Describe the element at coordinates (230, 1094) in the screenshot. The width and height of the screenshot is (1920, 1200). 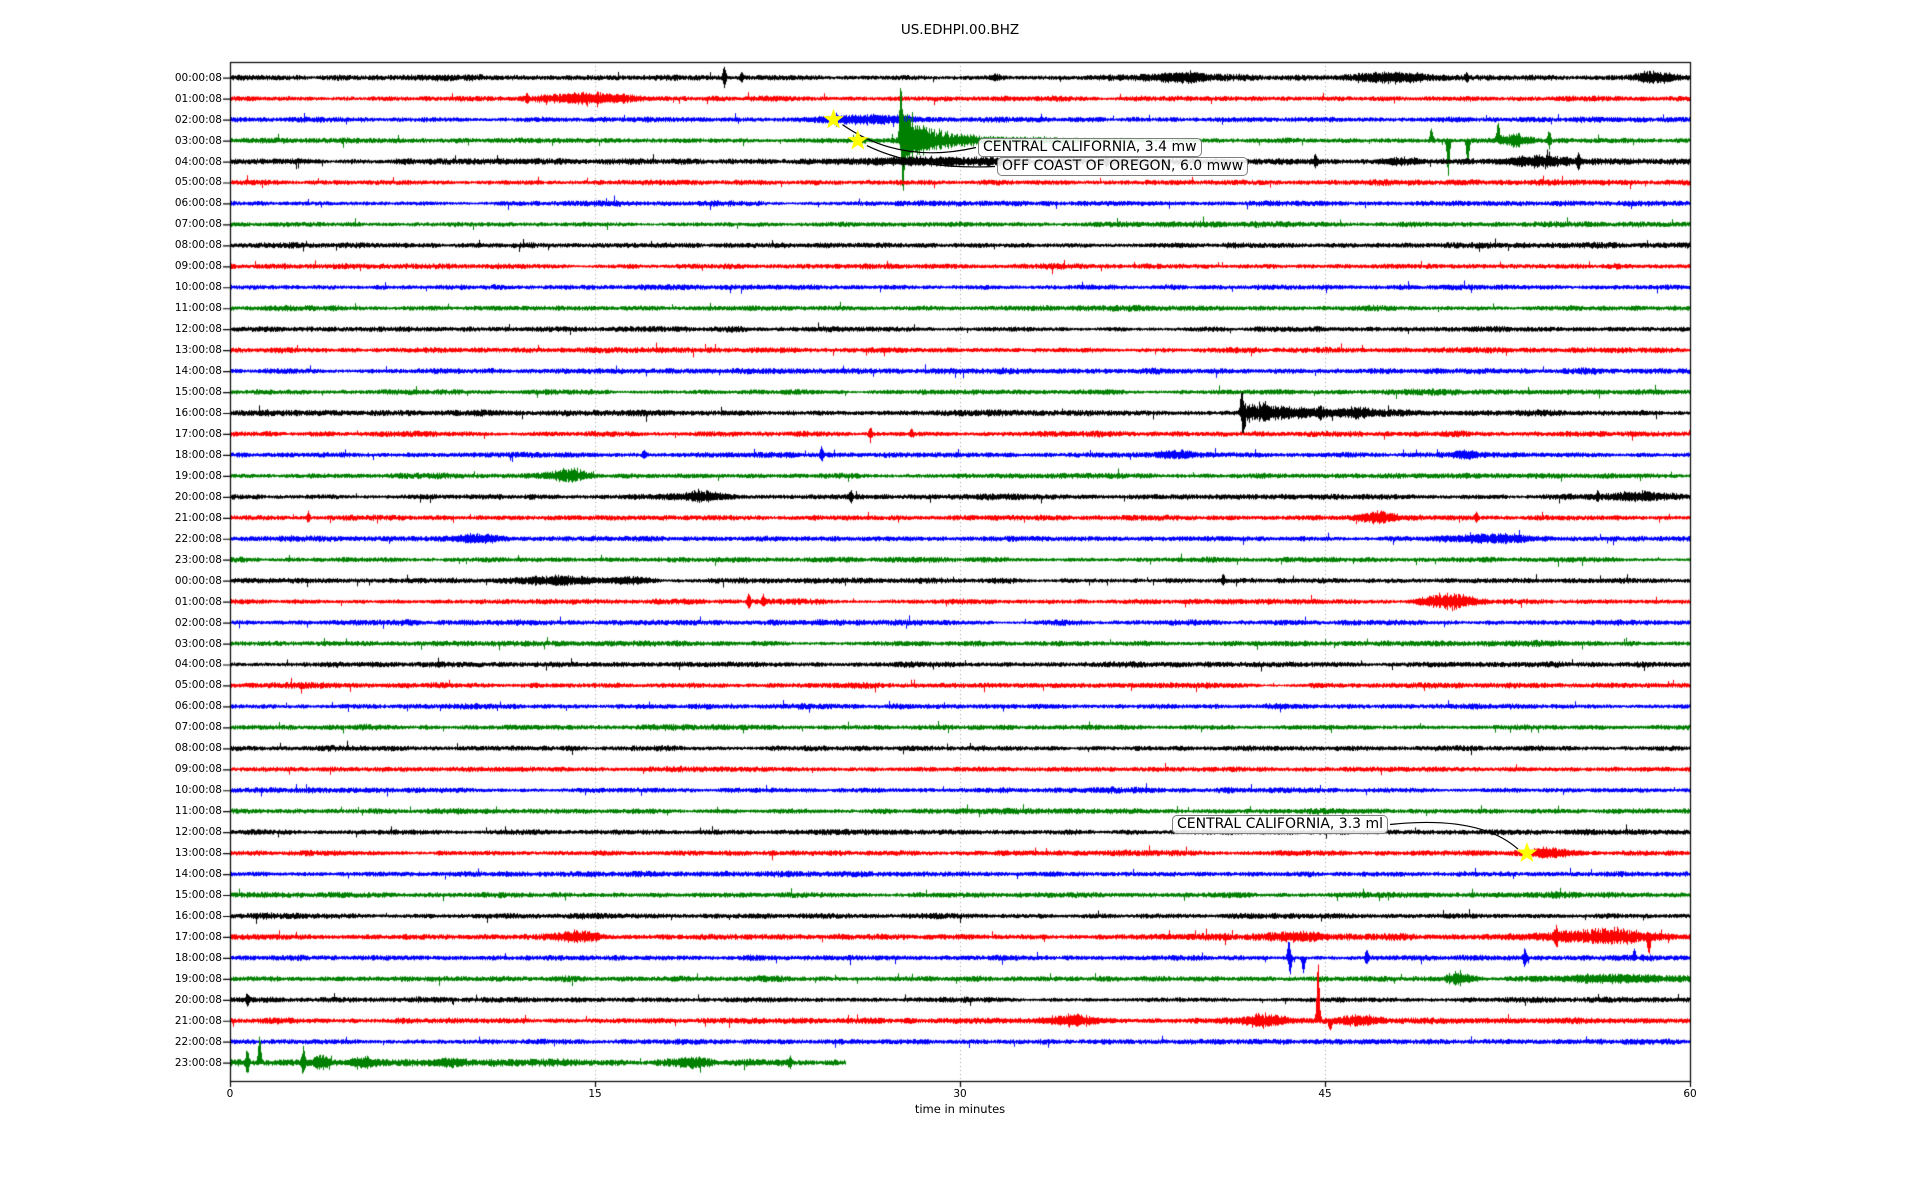
I see `x-tick-label: 0` at that location.